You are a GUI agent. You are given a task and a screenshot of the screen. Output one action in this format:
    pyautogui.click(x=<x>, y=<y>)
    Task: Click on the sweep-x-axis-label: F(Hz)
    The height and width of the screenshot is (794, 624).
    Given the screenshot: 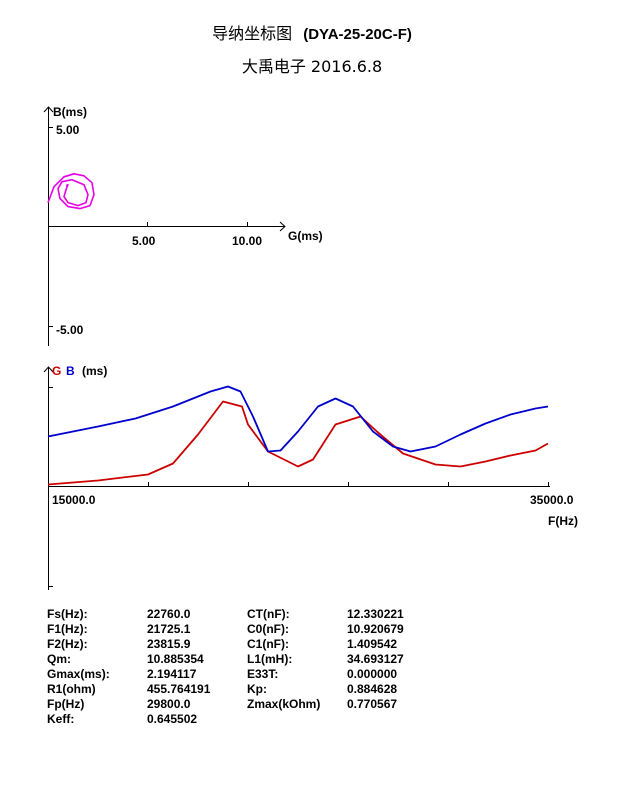 What is the action you would take?
    pyautogui.click(x=563, y=521)
    